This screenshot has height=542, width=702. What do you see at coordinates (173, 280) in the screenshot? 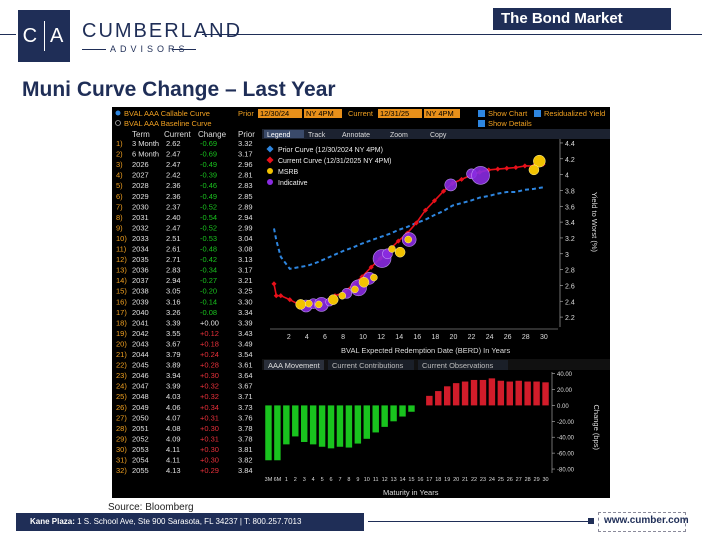
I see `row-current: 2.94` at bounding box center [173, 280].